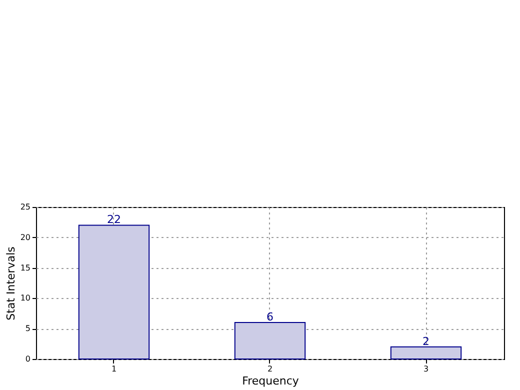 The height and width of the screenshot is (390, 520). I want to click on y-tick-label: 25, so click(25, 207).